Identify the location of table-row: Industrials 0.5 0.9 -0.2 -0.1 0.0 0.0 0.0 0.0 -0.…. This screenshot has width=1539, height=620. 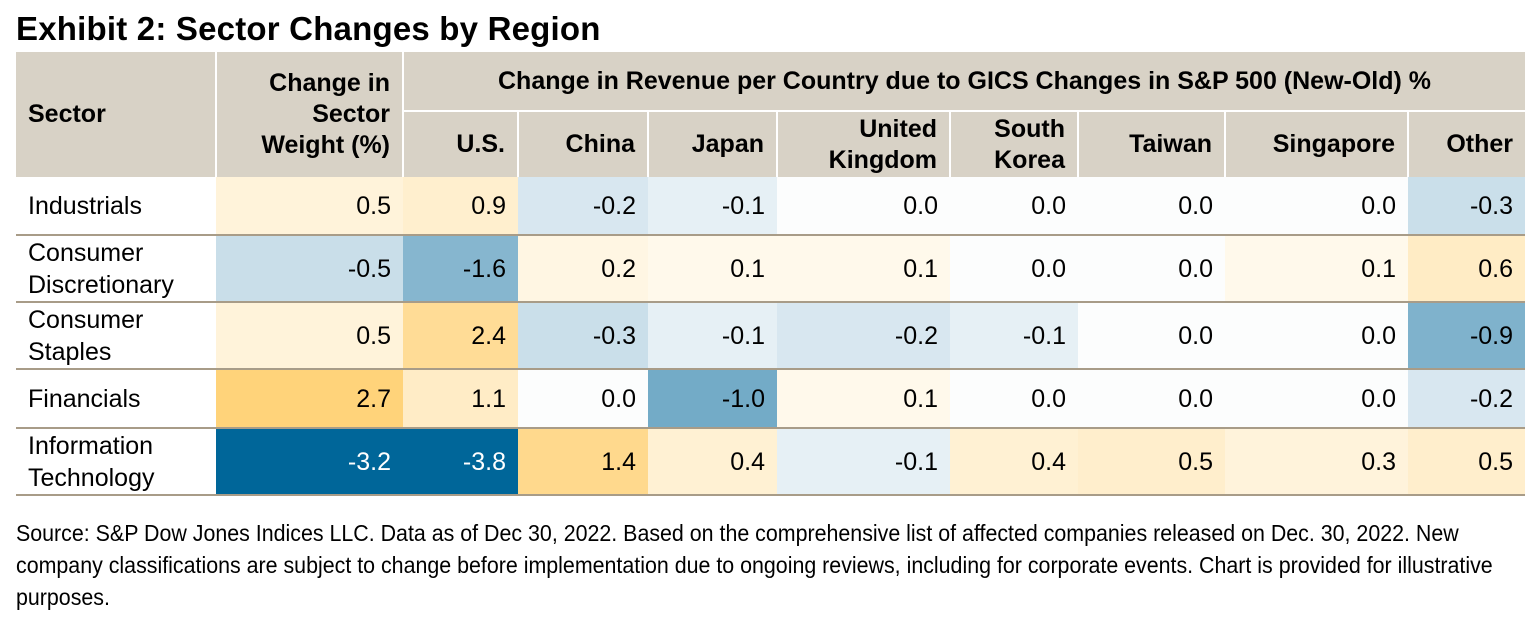
(771, 206).